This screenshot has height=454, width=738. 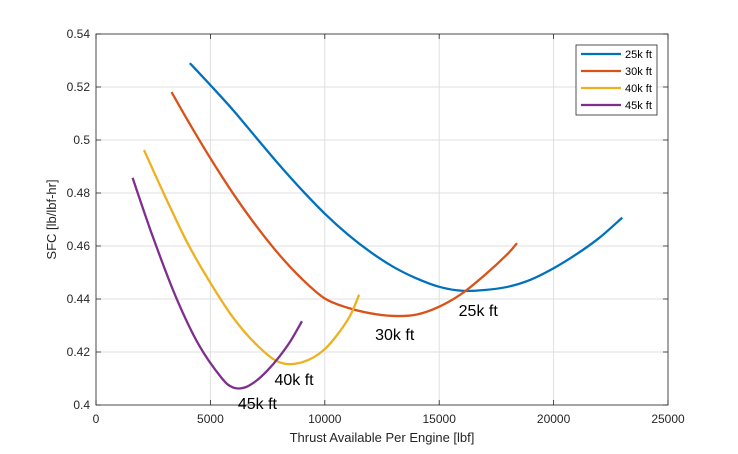 I want to click on legend-label: 30k ft, so click(x=638, y=72).